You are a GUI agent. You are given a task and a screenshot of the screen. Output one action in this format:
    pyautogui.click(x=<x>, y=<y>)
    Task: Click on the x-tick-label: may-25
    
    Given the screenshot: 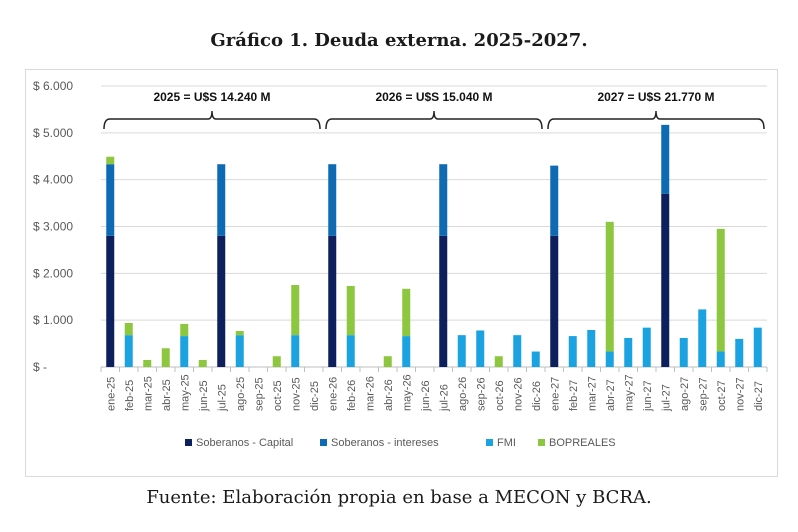 What is the action you would take?
    pyautogui.click(x=185, y=392)
    